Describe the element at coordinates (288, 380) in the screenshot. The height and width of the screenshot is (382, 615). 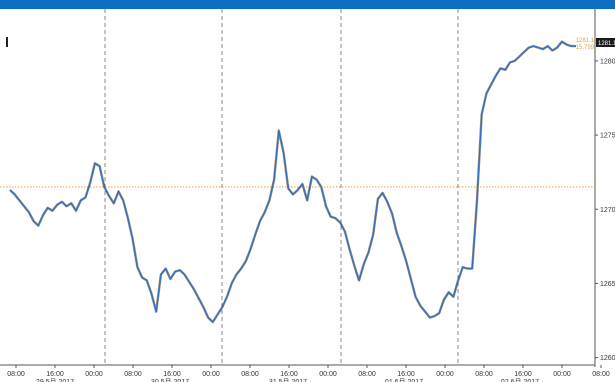
I see `x-date-label: 31.5月 2017` at that location.